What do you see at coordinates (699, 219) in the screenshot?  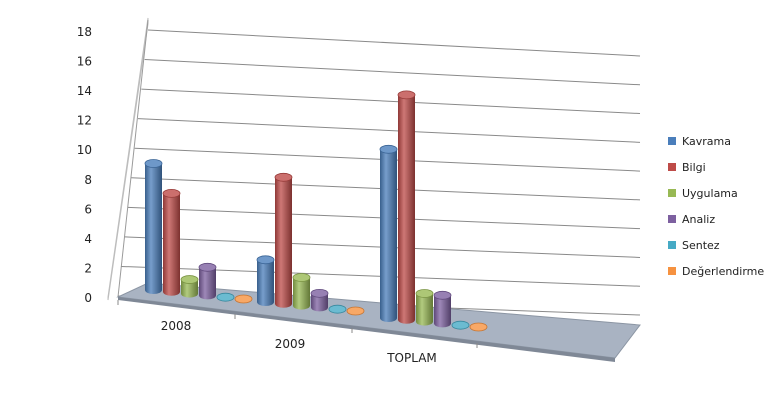 I see `legend-label: Analiz` at bounding box center [699, 219].